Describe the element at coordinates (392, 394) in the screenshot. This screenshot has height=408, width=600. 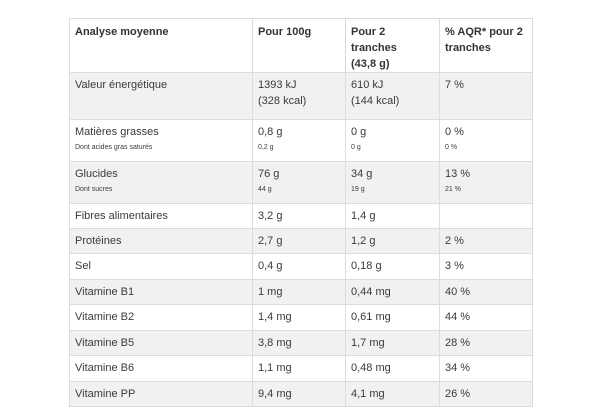
I see `cell-per-2-slices: 4,1 mg` at that location.